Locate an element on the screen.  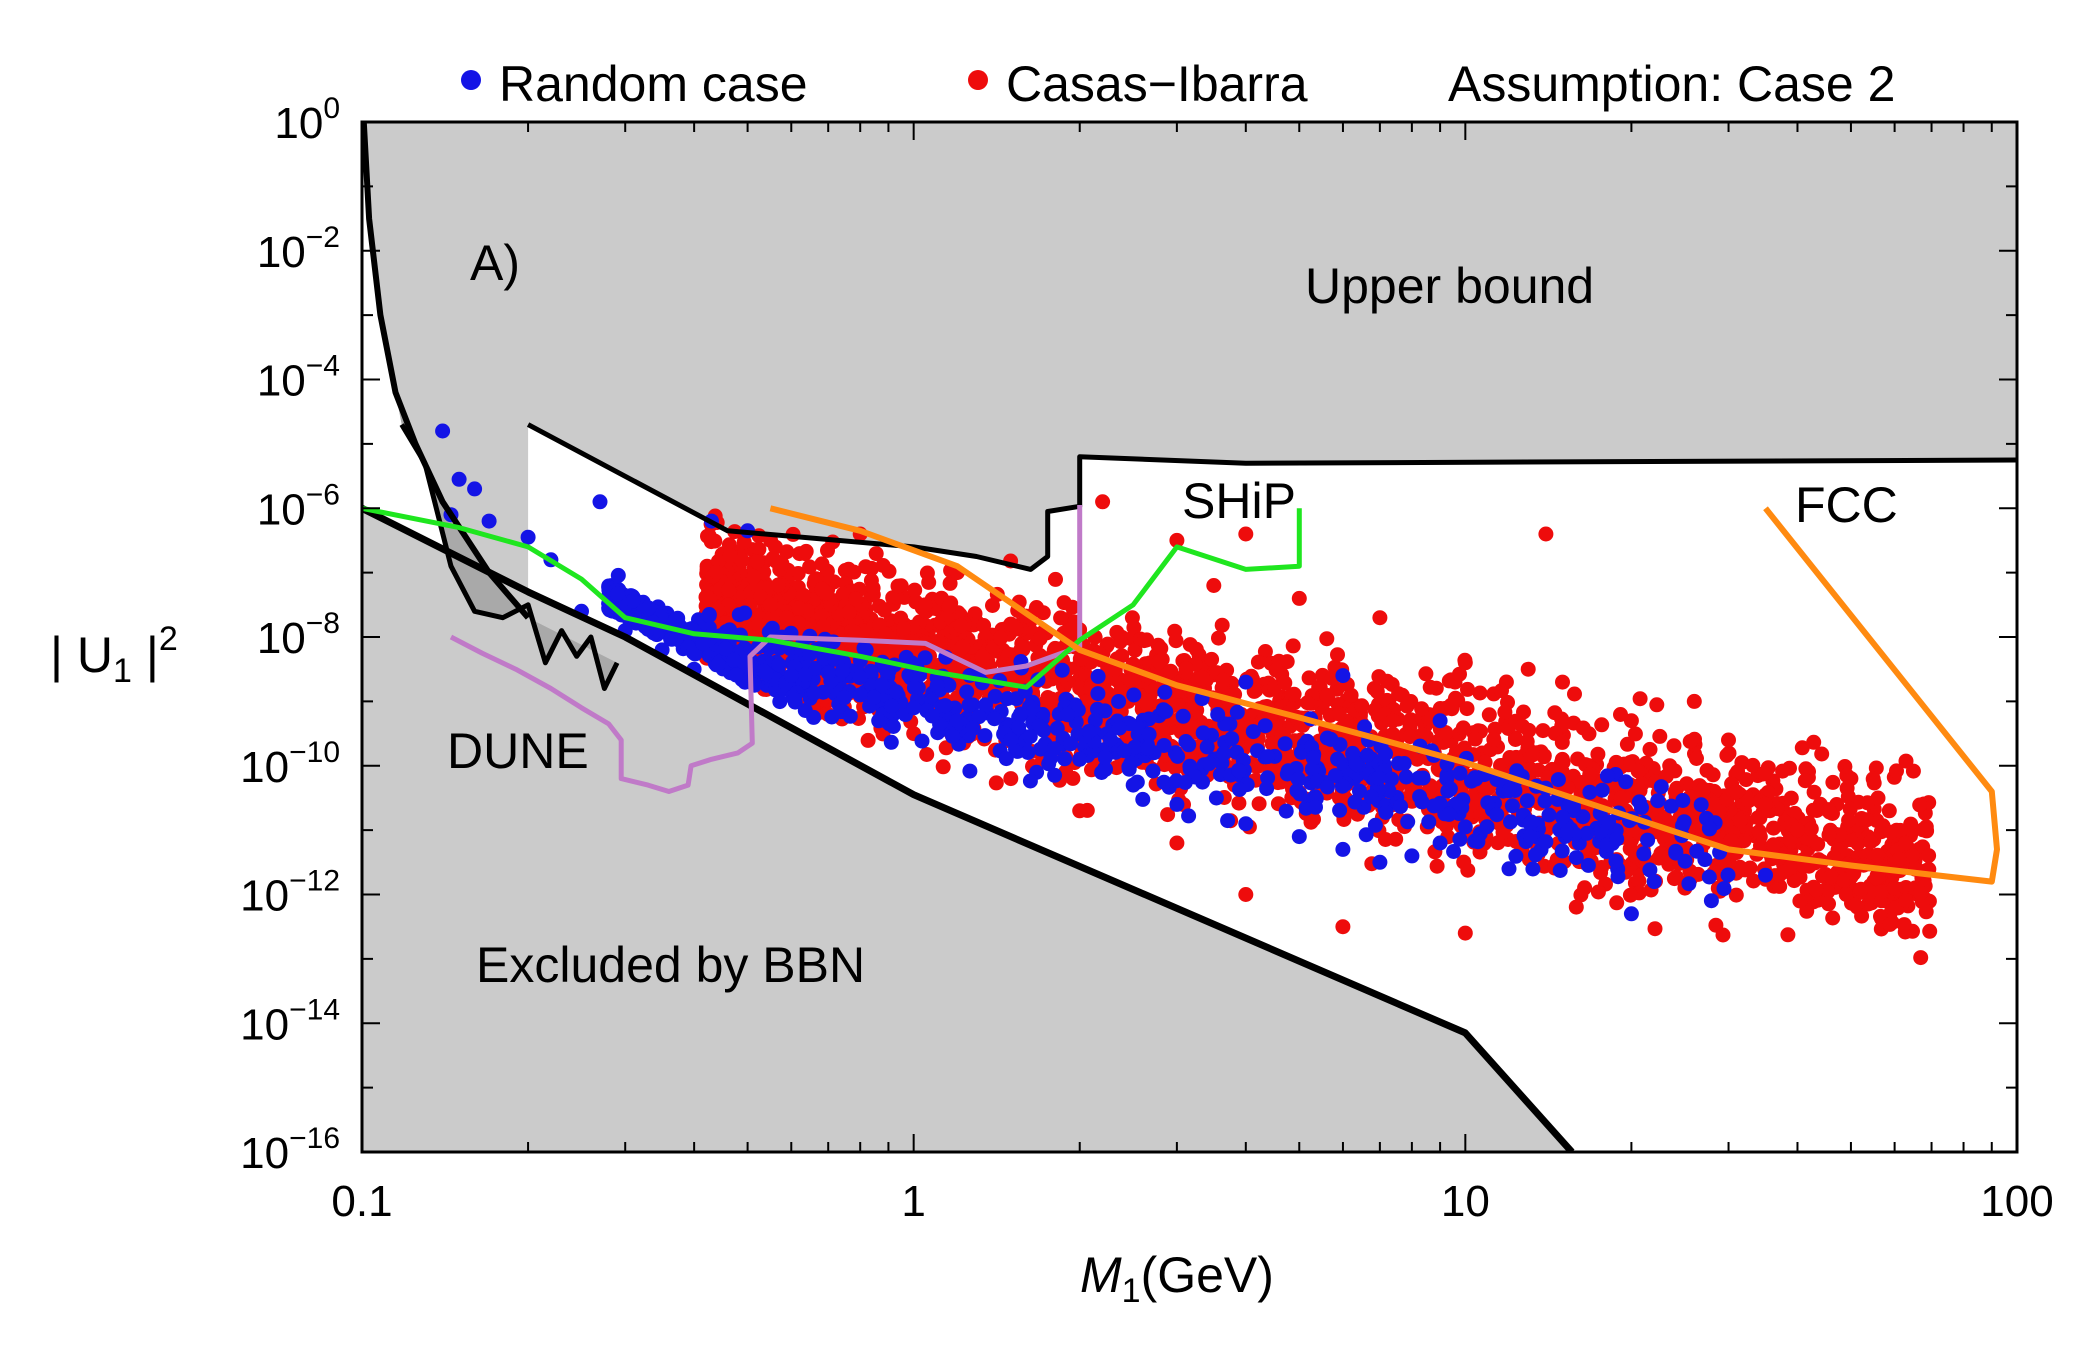
y-axis-title: | U1 |2 is located at coordinates (114, 655).